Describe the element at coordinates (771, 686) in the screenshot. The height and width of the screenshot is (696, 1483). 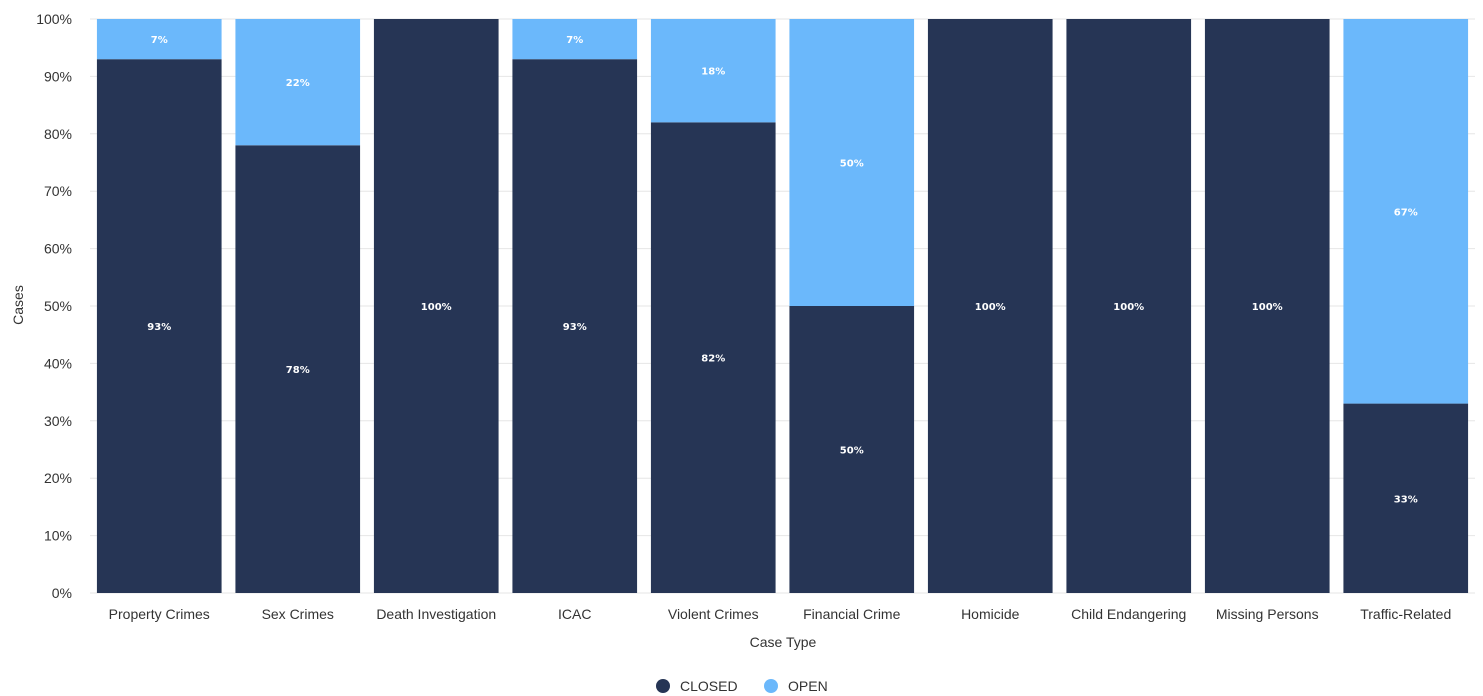
I see `legend-marker-open` at that location.